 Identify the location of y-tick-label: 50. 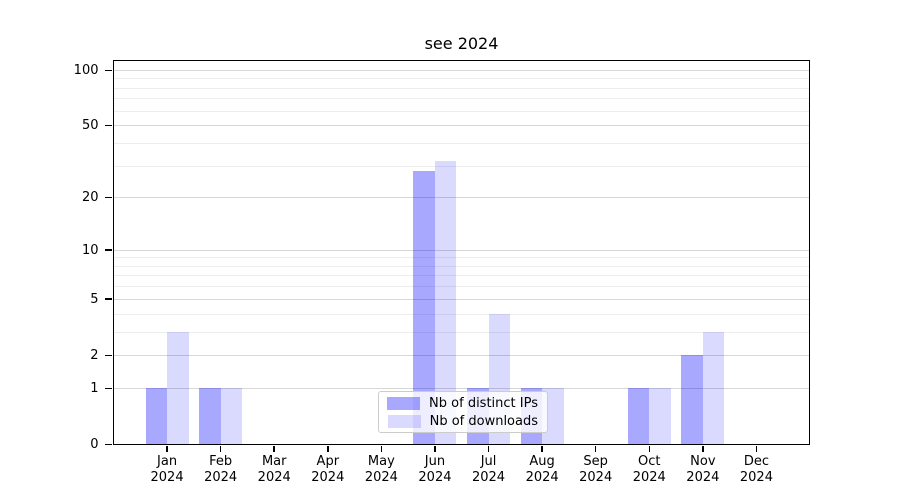
(90, 126).